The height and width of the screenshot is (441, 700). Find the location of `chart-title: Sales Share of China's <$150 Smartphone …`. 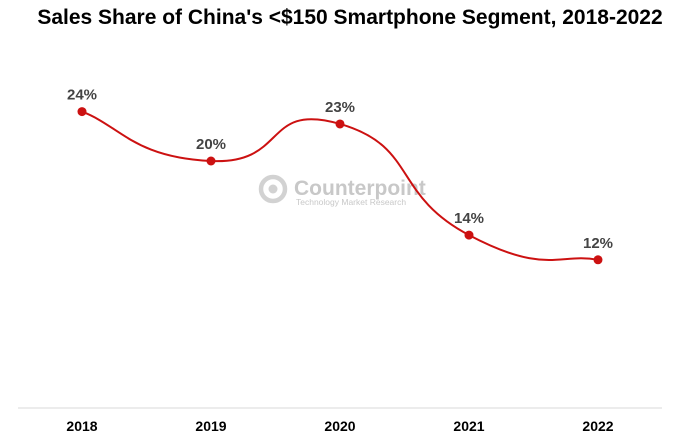

chart-title: Sales Share of China's <$150 Smartphone … is located at coordinates (350, 17).